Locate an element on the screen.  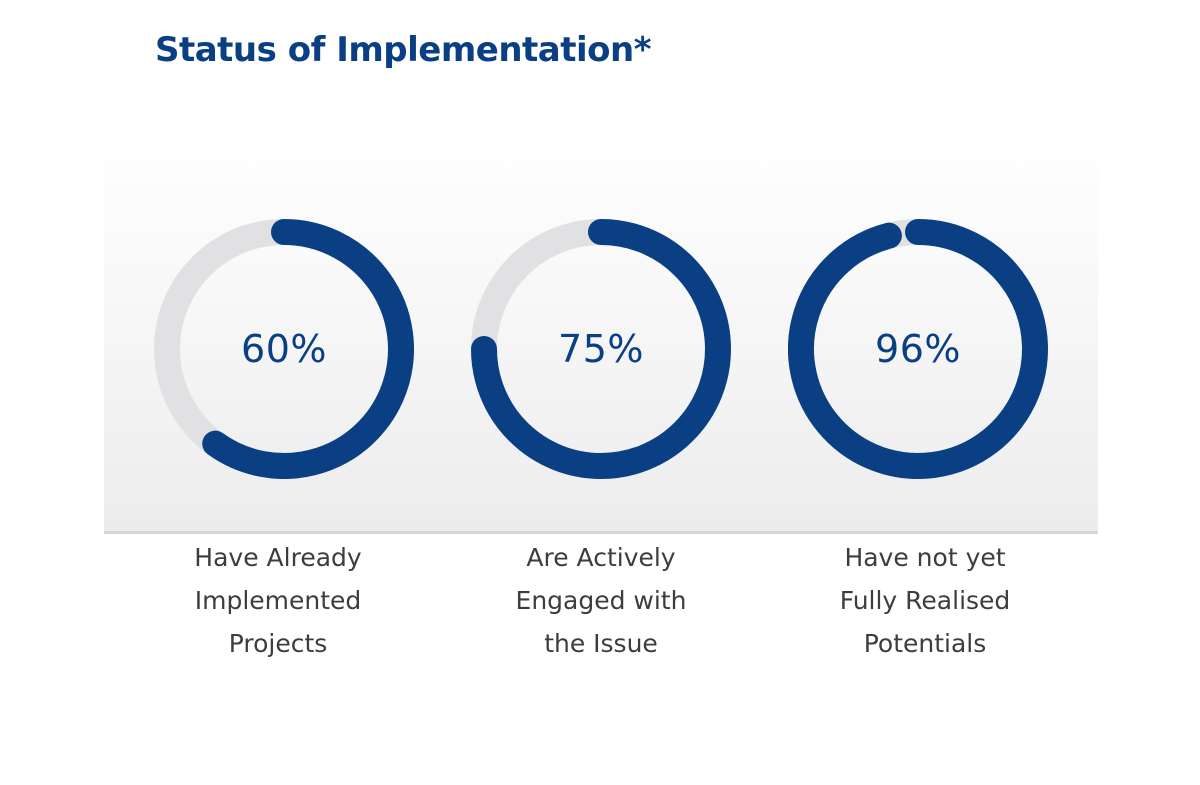
panel-divider is located at coordinates (601, 532).